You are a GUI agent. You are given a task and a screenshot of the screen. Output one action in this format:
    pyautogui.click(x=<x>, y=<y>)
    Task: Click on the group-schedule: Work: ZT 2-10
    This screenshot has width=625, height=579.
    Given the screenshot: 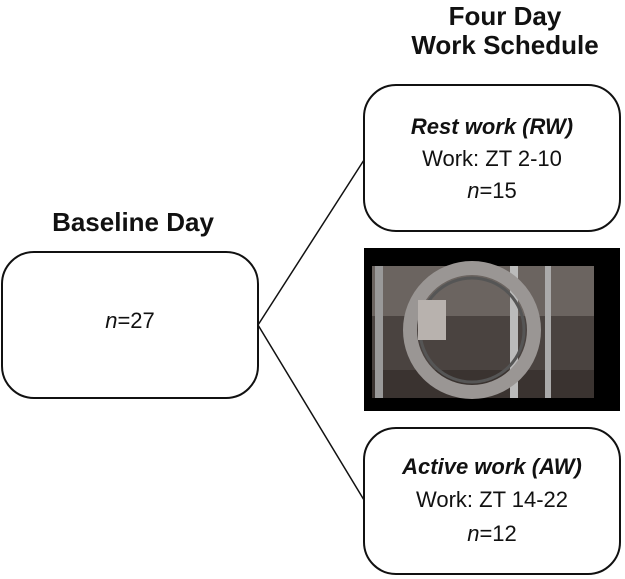 What is the action you would take?
    pyautogui.click(x=492, y=158)
    